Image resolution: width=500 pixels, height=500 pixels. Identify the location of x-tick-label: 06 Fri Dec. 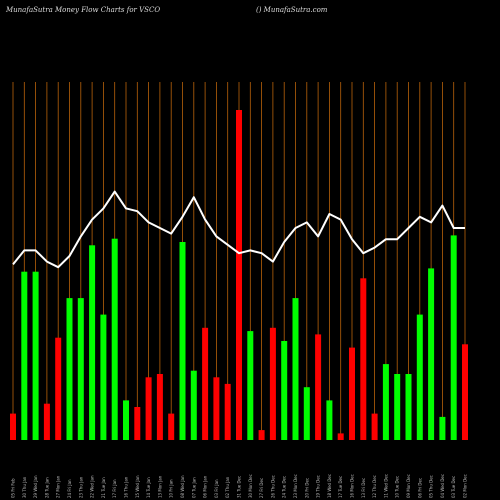
(419, 488).